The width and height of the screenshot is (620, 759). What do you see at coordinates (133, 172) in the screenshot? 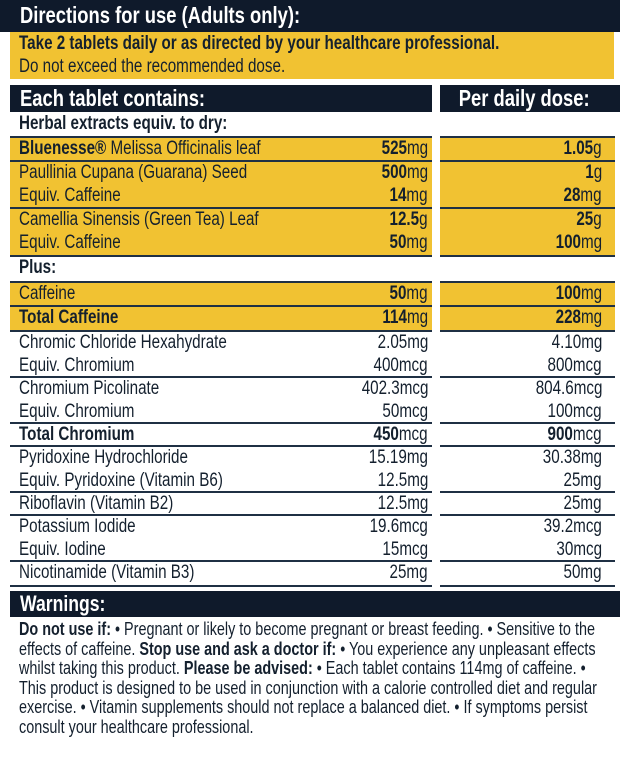
I see `ingredient-name-text: Paullinia Cupana (Guarana) Seed` at bounding box center [133, 172].